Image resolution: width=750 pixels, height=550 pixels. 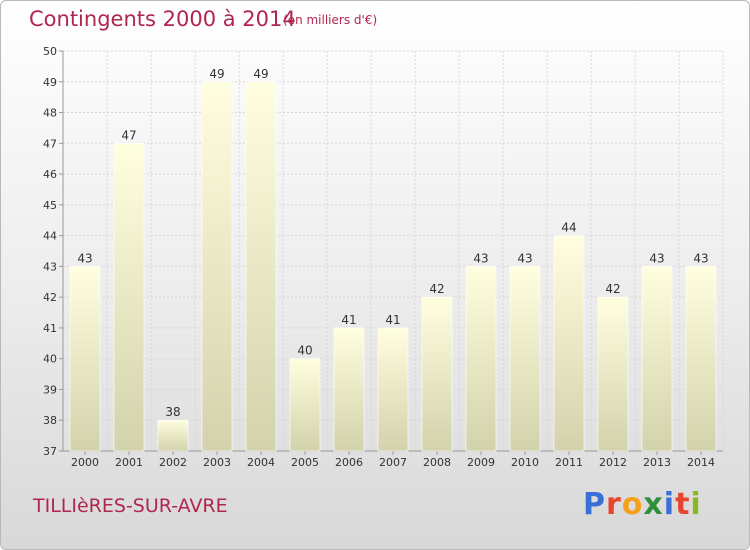 What do you see at coordinates (261, 462) in the screenshot?
I see `x-tick-label: 2004` at bounding box center [261, 462].